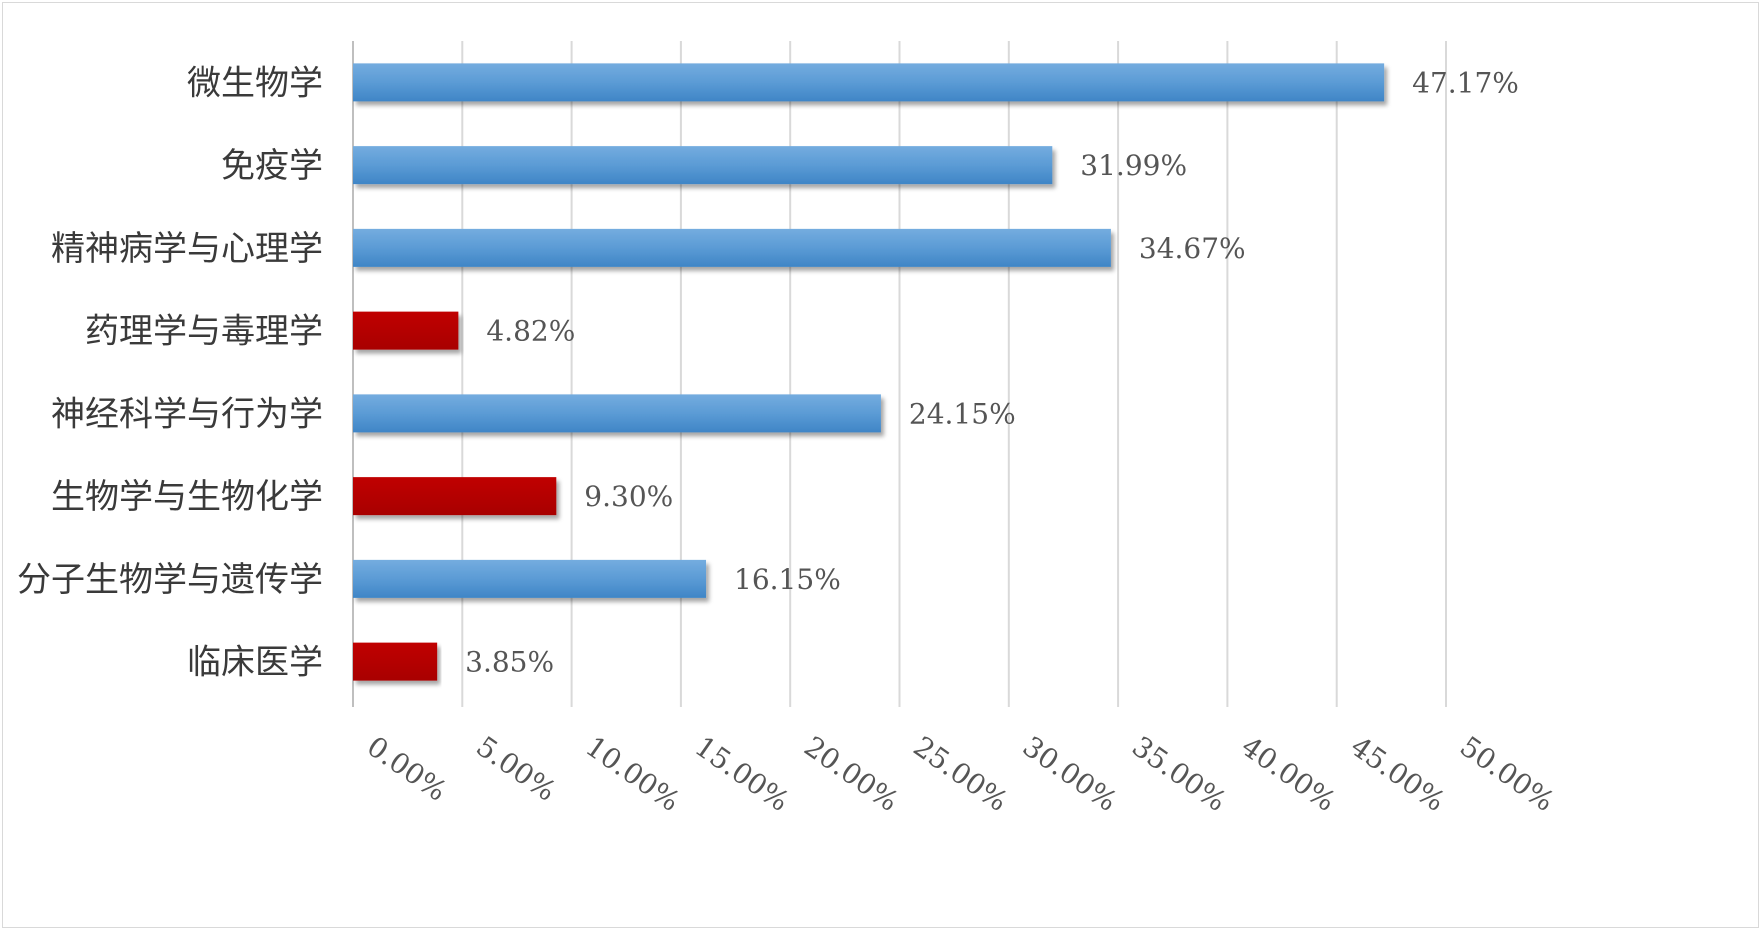  I want to click on category-label-7: 临床医学, so click(255, 663).